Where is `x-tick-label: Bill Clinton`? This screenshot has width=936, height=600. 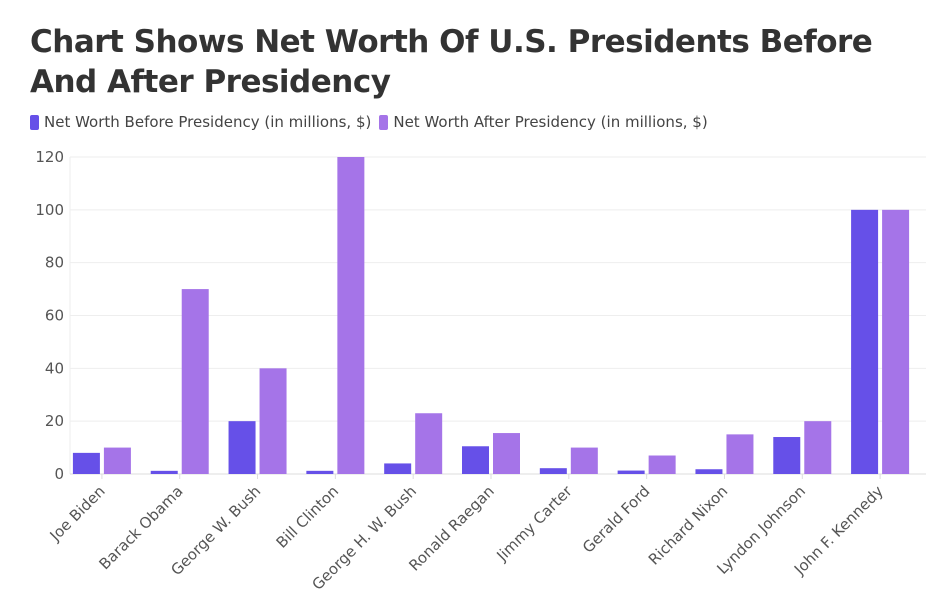 x-tick-label: Bill Clinton is located at coordinates (308, 517).